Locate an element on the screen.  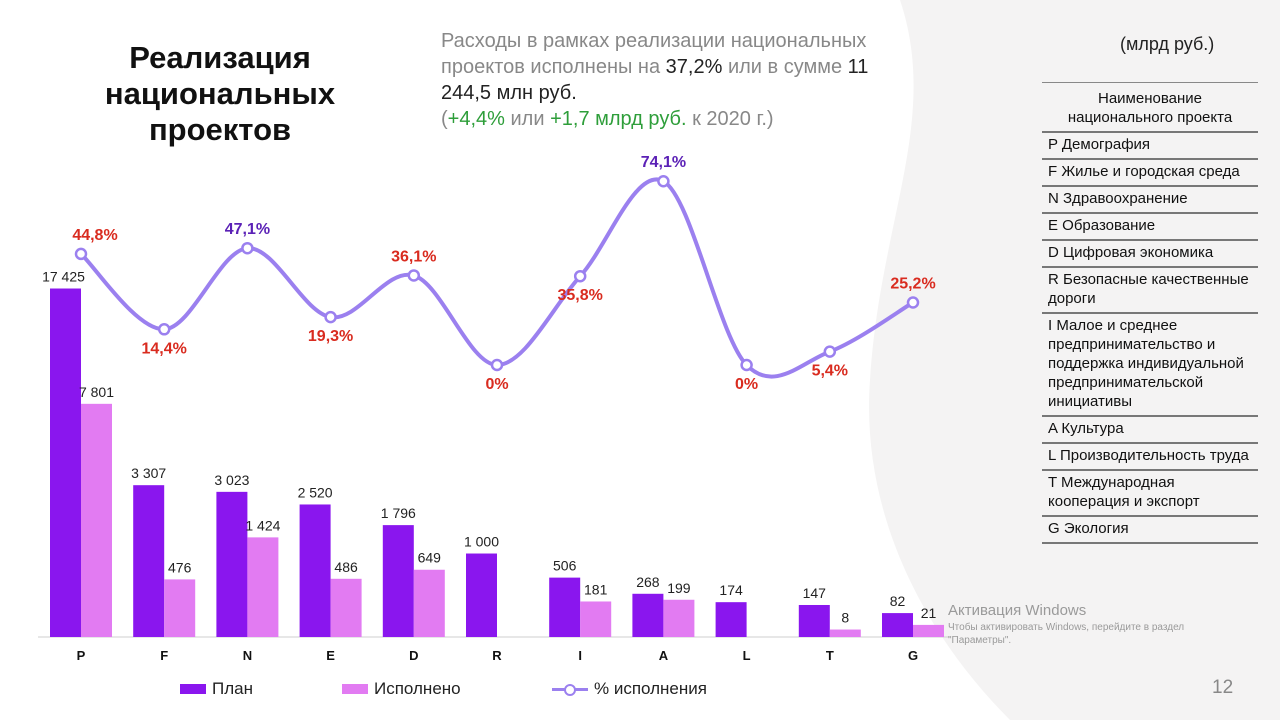
label-done-a: 199 is located at coordinates (679, 588).